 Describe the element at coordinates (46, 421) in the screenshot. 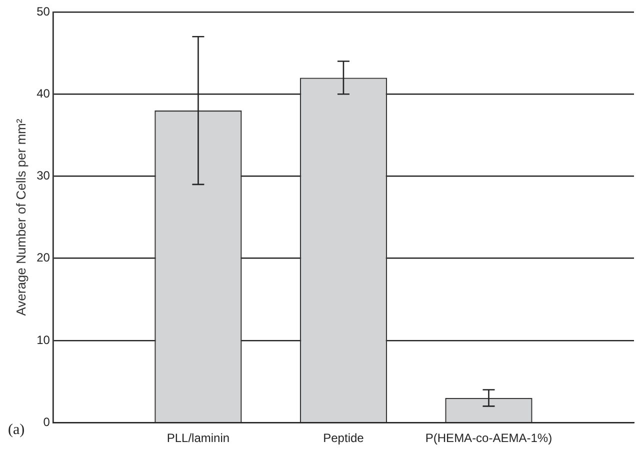

I see `y-tick-label: 0` at that location.